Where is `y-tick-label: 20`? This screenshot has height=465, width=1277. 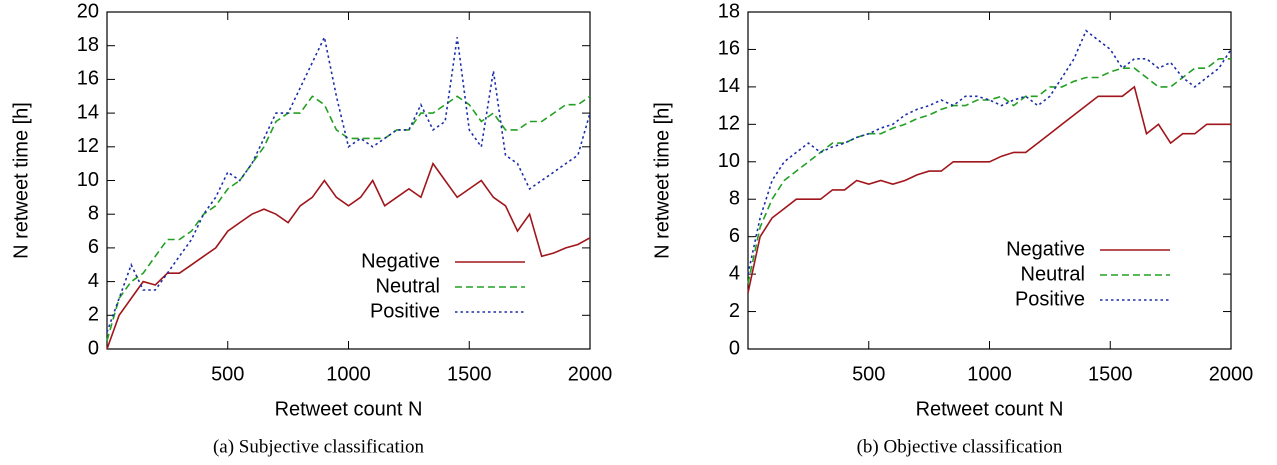 y-tick-label: 20 is located at coordinates (88, 11).